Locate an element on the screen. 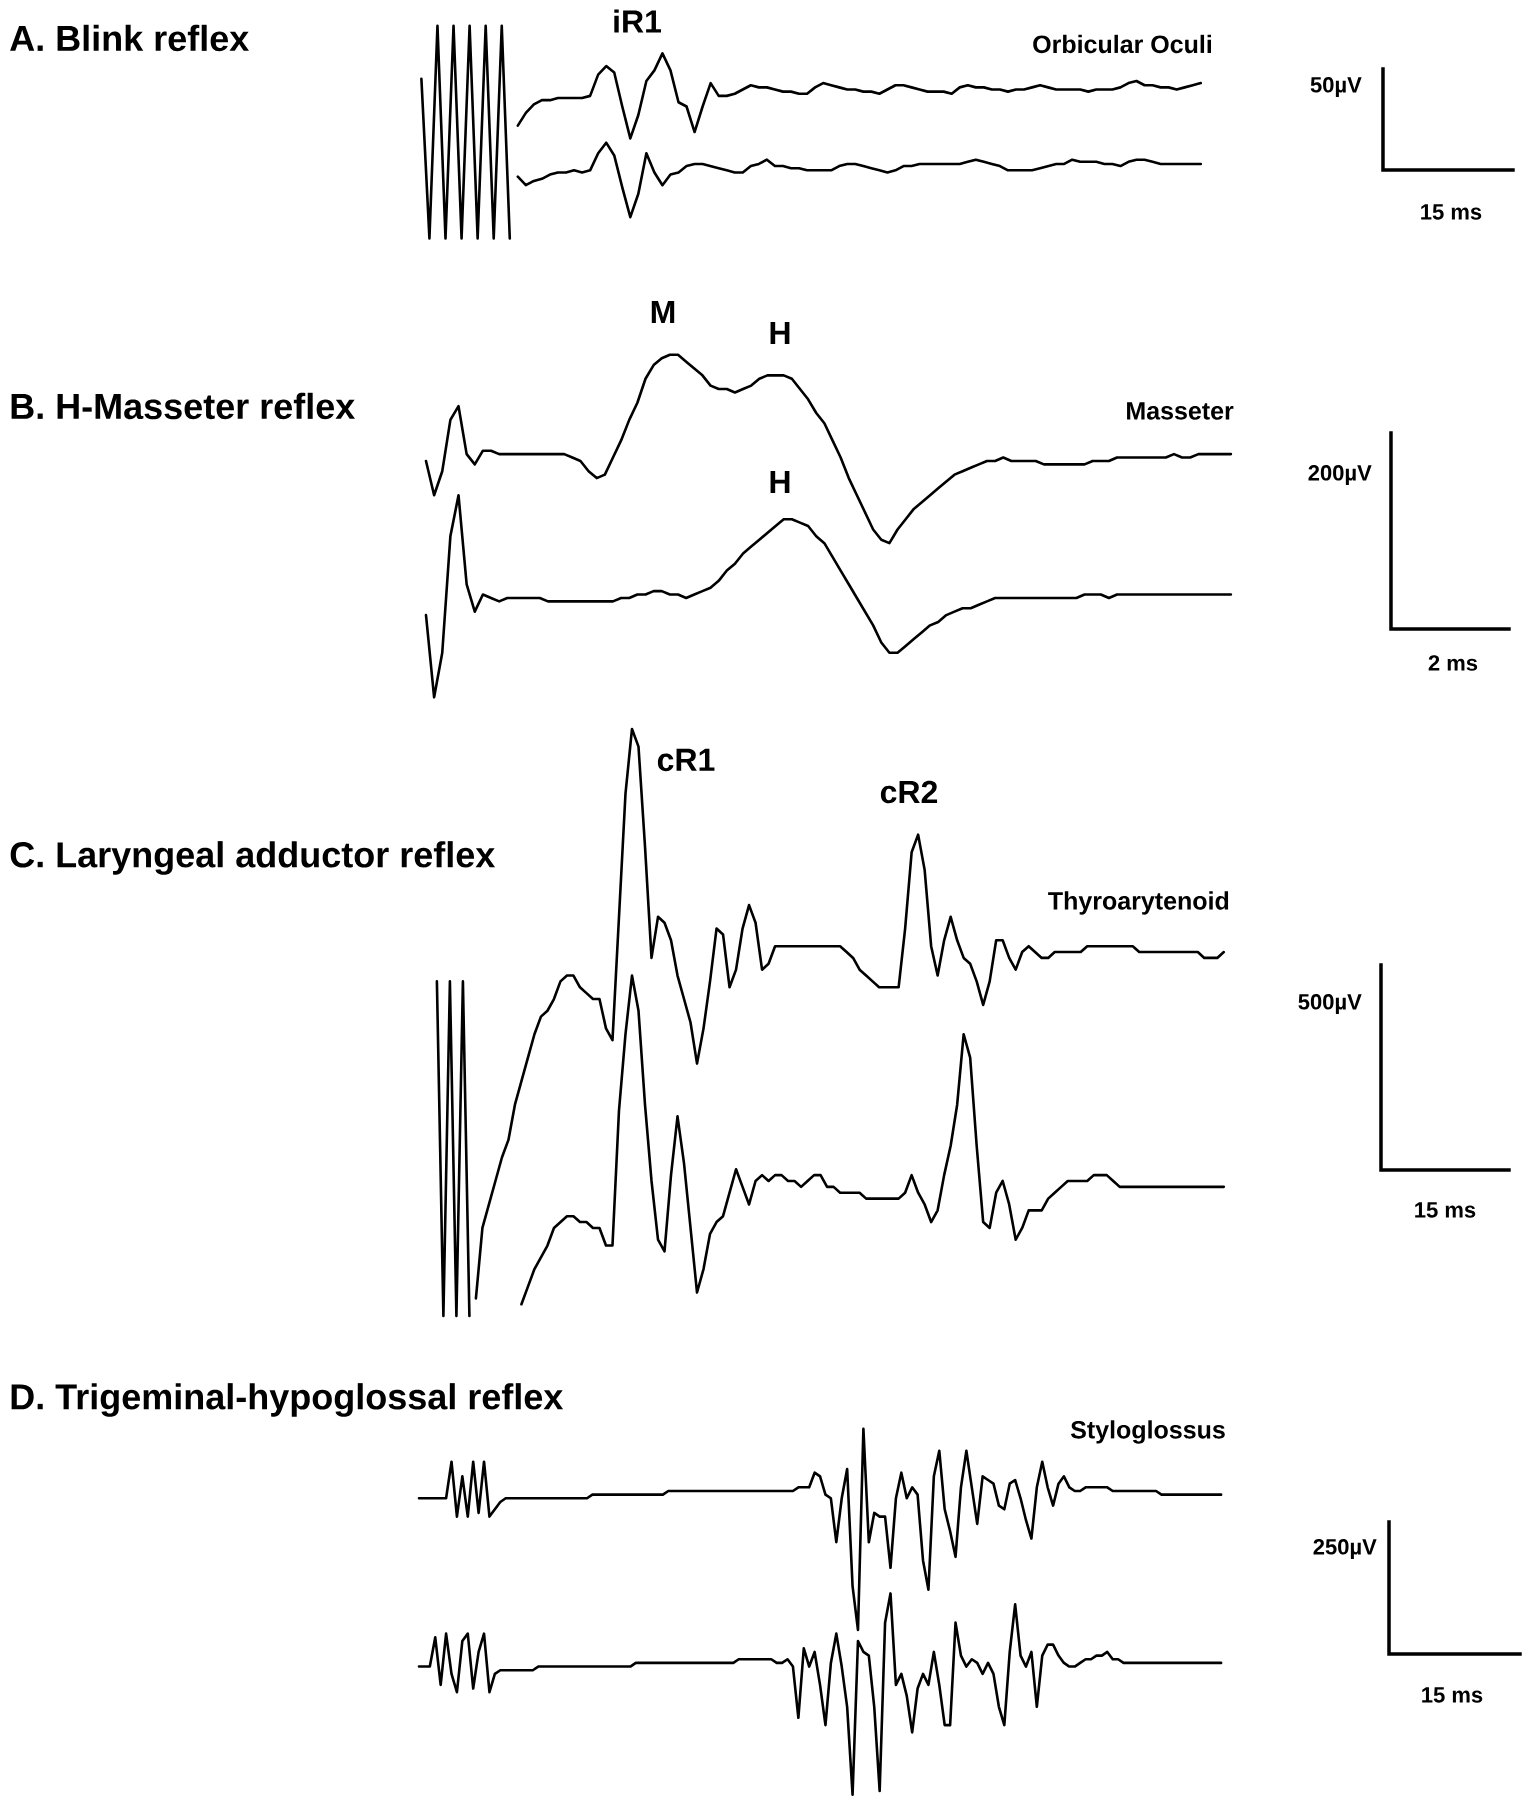  text: 500µV is located at coordinates (1330, 1004).